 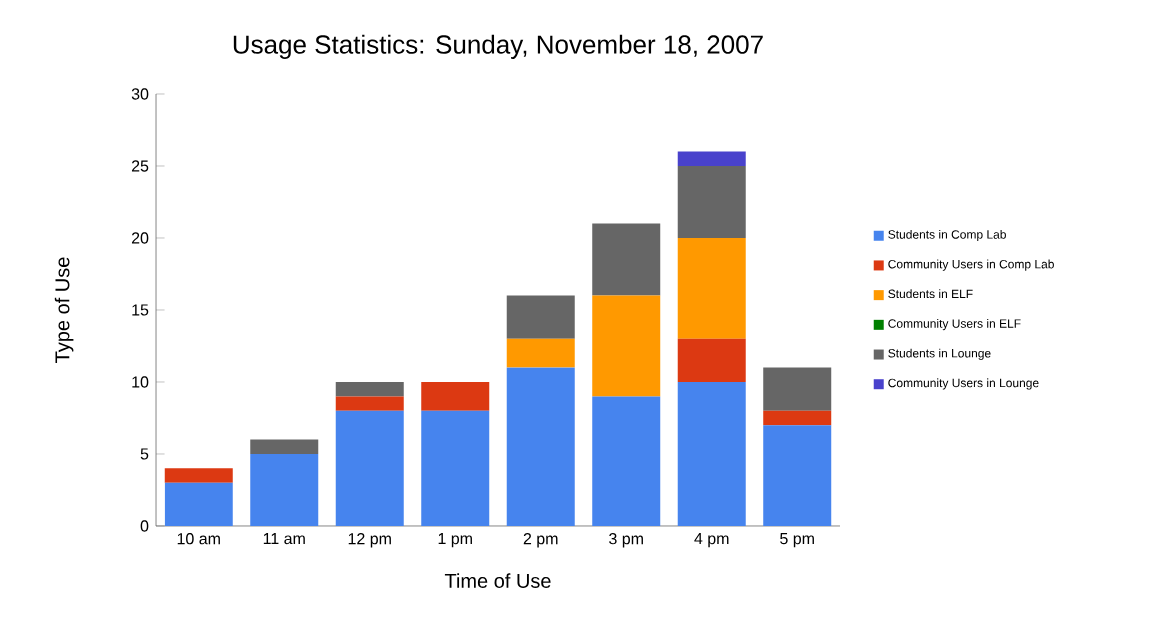 I want to click on x-tick-label: 10 am, so click(x=198, y=539).